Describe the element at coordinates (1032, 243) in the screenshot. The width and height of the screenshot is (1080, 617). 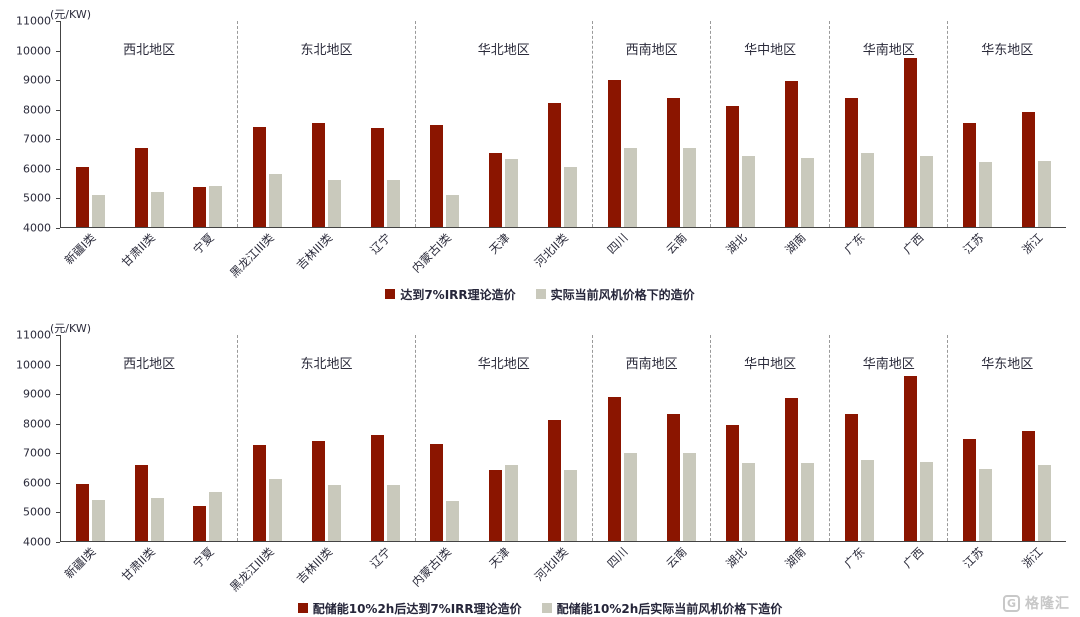
I see `x-axis-label: 浙江` at that location.